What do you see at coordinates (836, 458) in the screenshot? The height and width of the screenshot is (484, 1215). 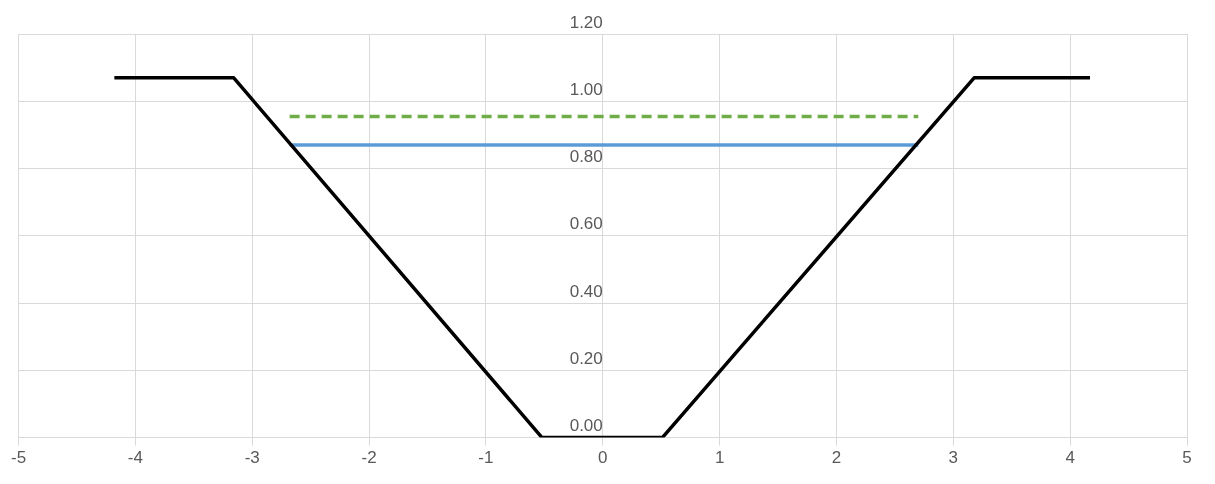 I see `x-tick-label: 2` at bounding box center [836, 458].